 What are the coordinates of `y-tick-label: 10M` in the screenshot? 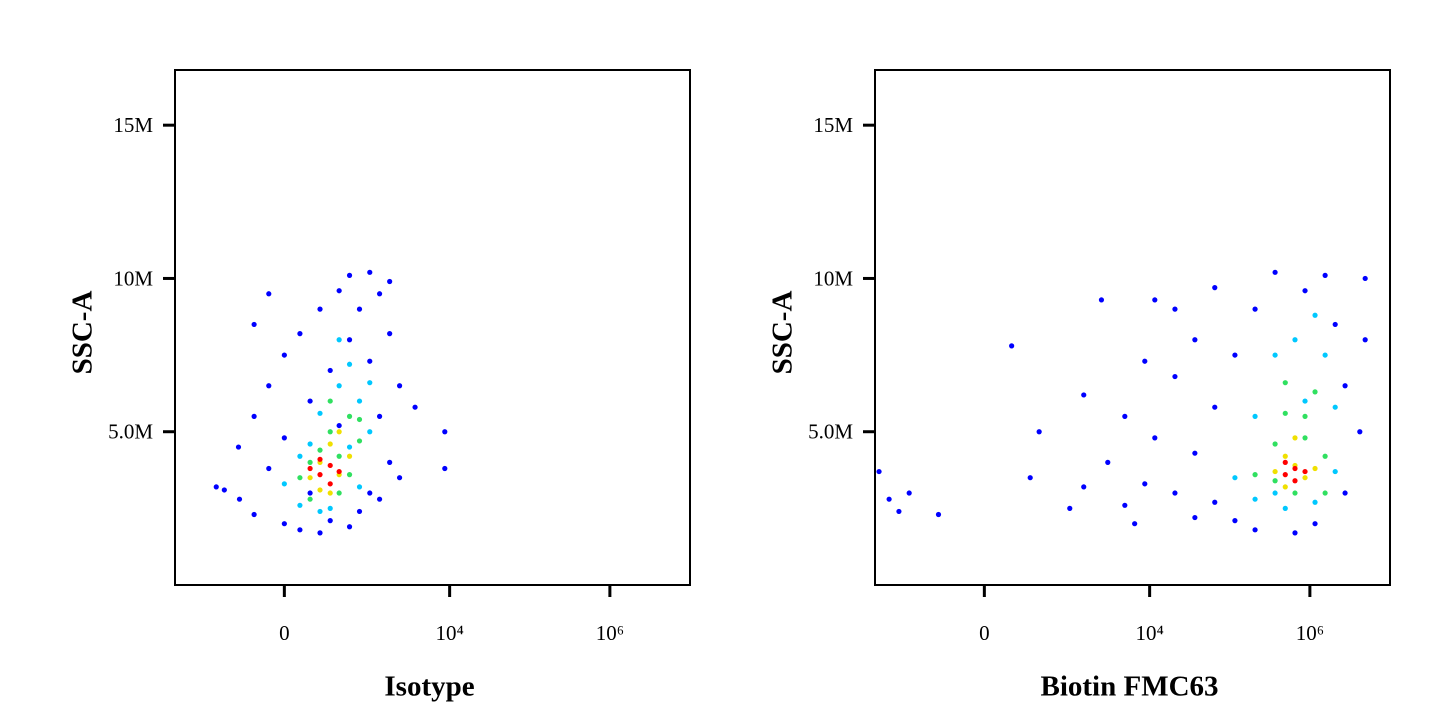 It's located at (833, 278).